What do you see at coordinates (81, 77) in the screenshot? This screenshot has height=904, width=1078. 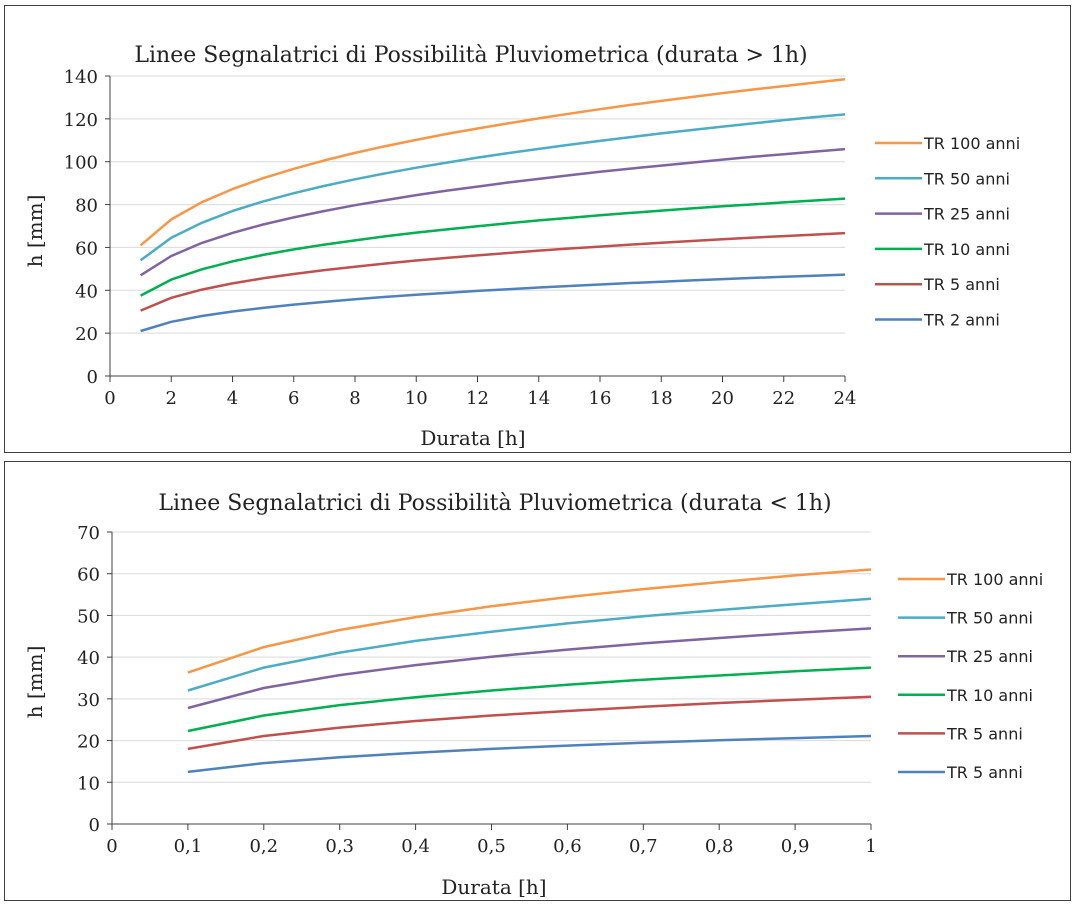 I see `y-tick-label: 140` at bounding box center [81, 77].